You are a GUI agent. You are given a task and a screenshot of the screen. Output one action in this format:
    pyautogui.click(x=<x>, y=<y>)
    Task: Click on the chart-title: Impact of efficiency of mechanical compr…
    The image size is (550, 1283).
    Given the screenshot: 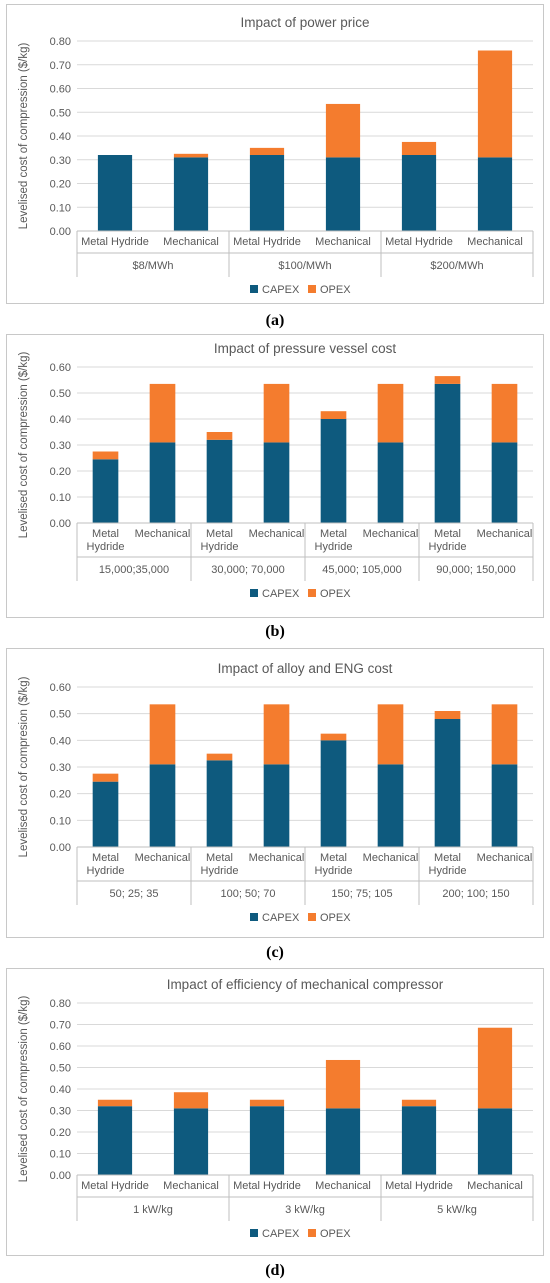 What is the action you would take?
    pyautogui.click(x=305, y=984)
    